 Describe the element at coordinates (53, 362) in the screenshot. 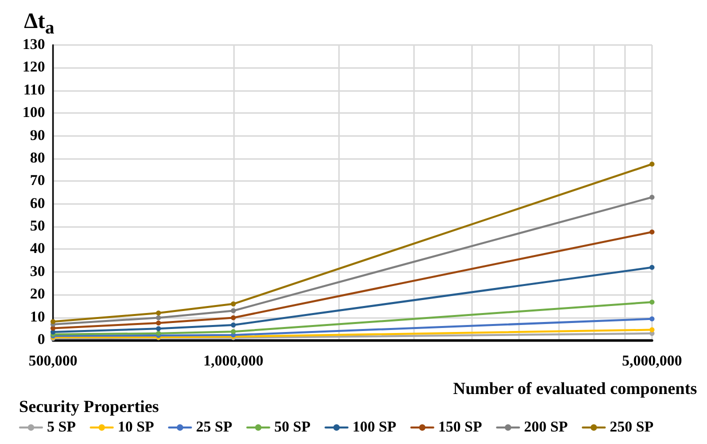

I see `x-tick-label: 500,000` at that location.